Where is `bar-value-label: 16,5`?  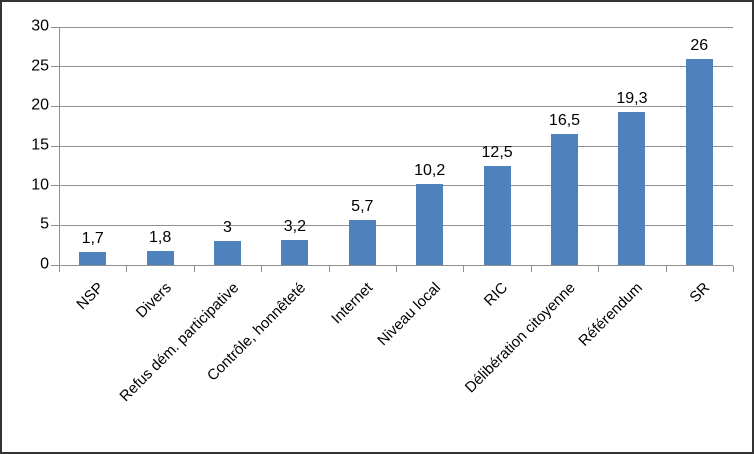
bar-value-label: 16,5 is located at coordinates (564, 121).